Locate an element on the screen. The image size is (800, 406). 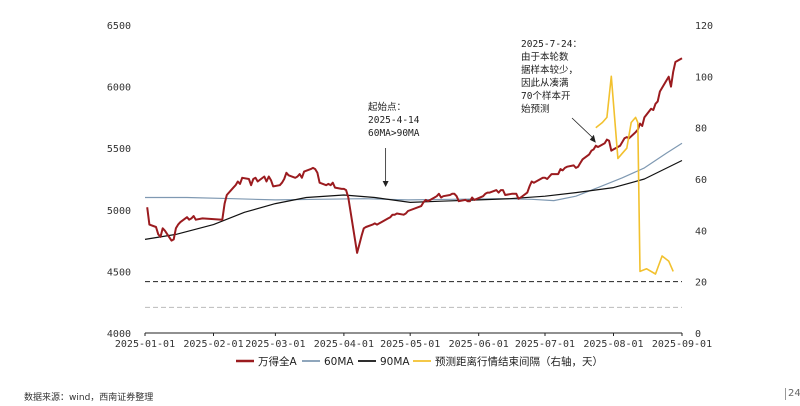
reference-lines is located at coordinates (413, 294).